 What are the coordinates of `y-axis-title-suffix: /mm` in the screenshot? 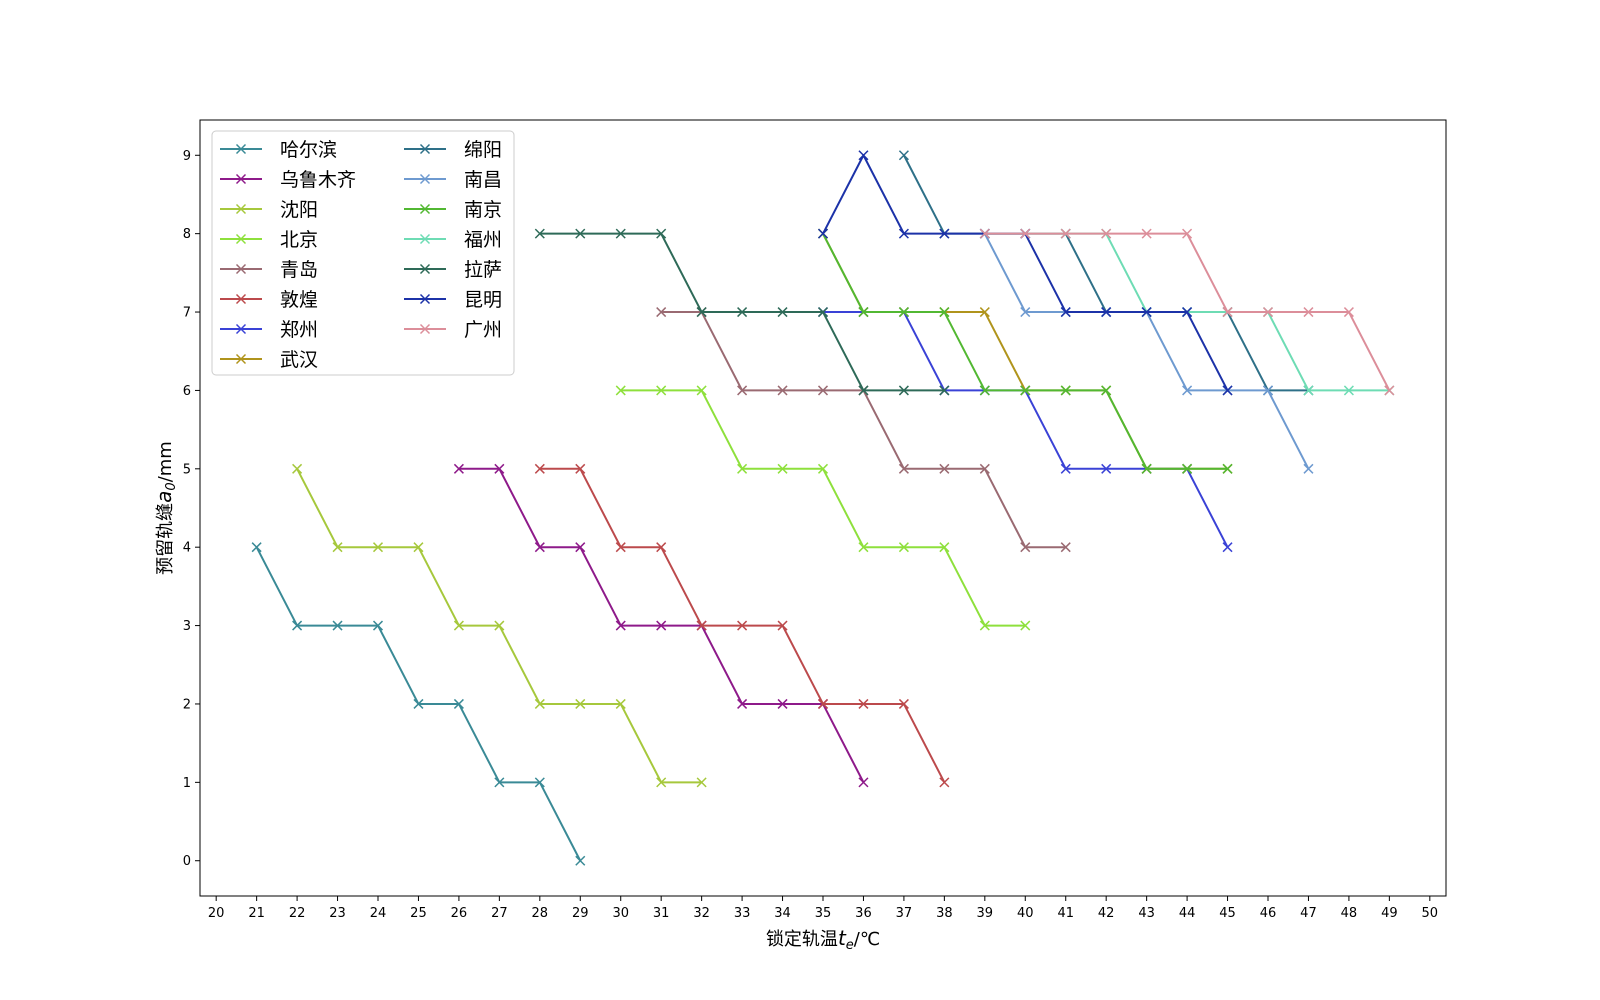 It's located at (165, 461).